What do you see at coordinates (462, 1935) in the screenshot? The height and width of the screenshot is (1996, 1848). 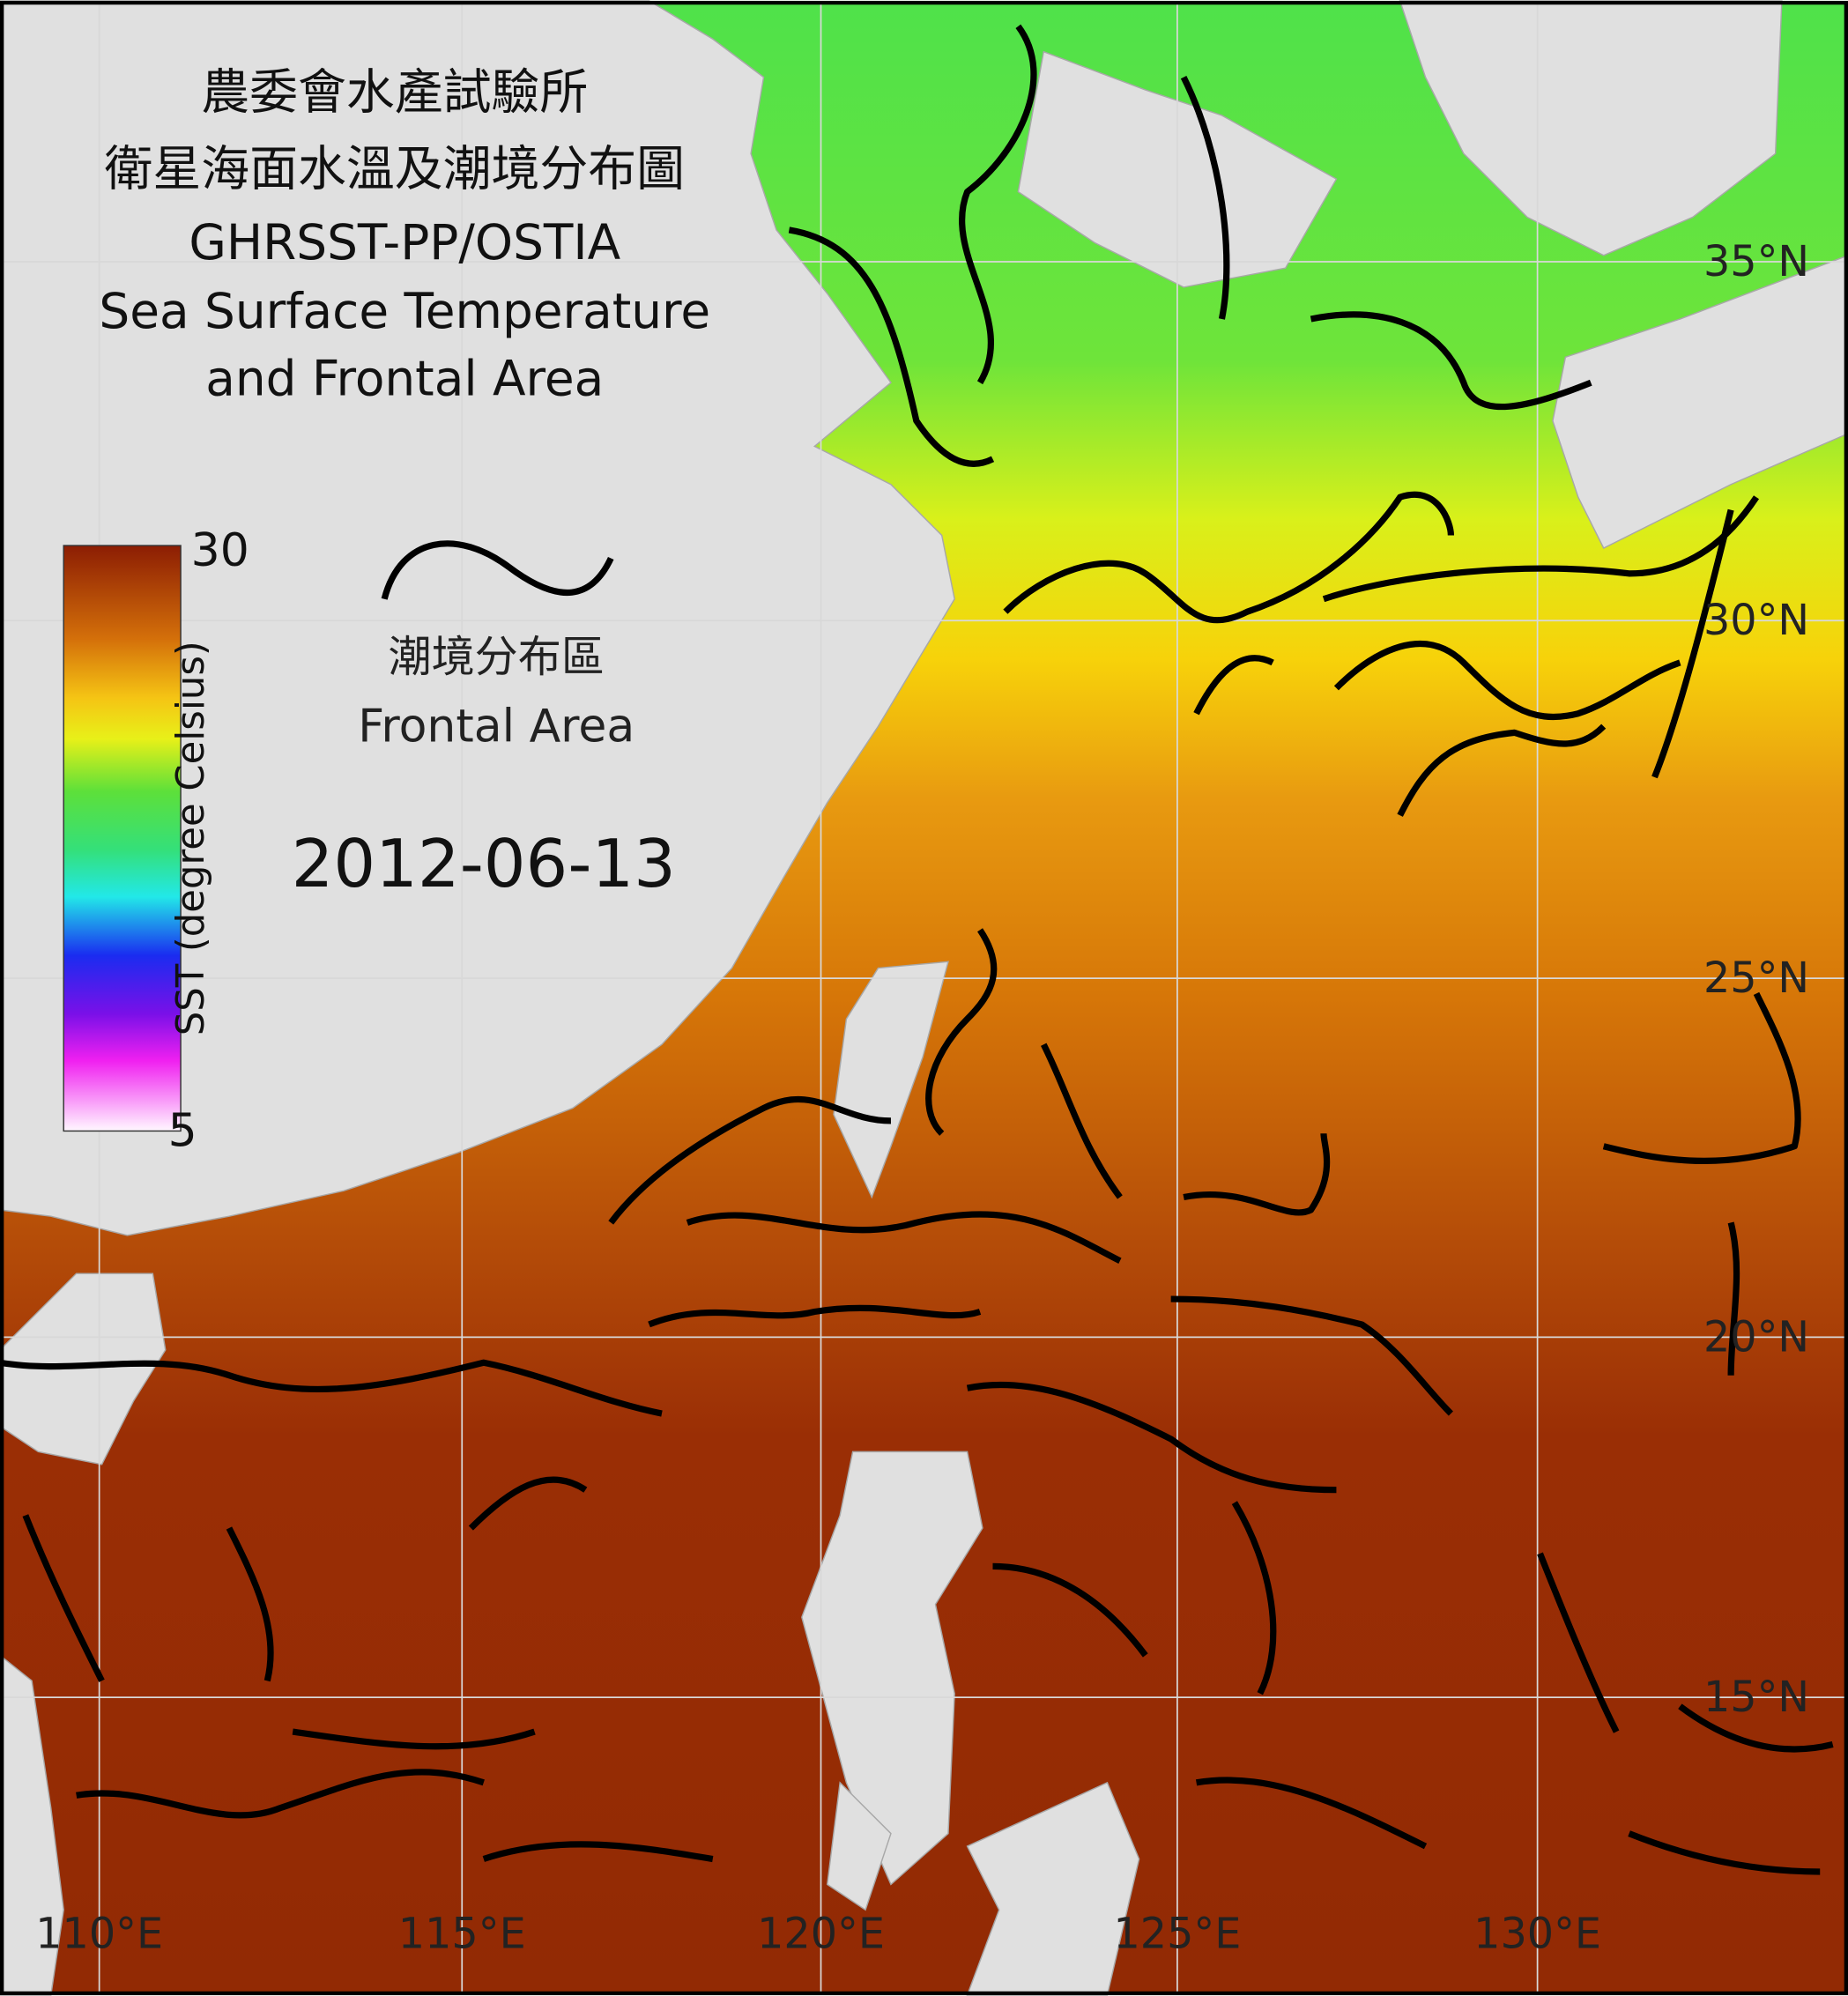 I see `lon-label: 115°E` at bounding box center [462, 1935].